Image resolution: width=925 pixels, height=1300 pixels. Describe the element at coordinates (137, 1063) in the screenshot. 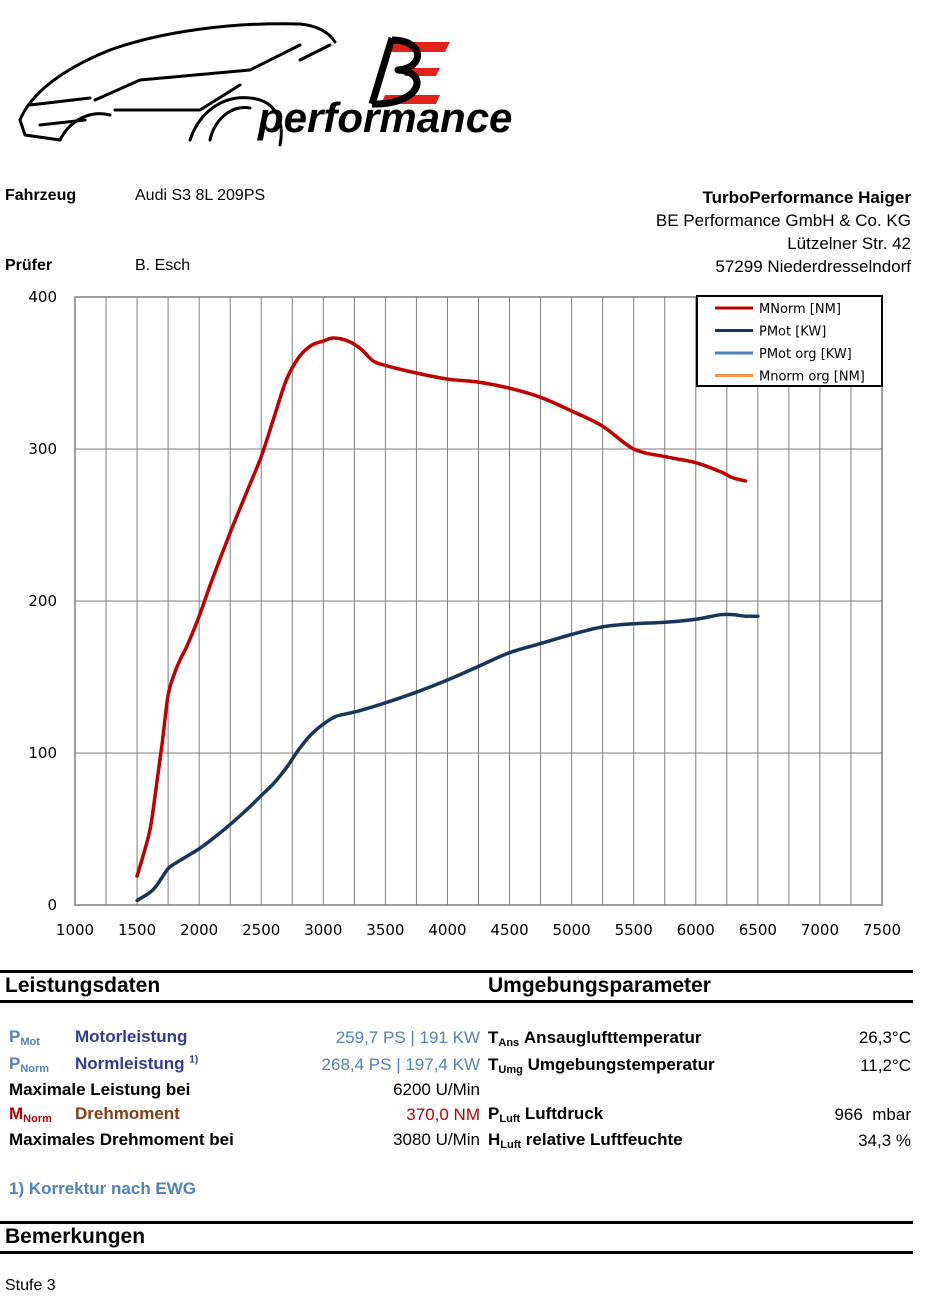

I see `pnorm-label: Normleistung 1)` at that location.